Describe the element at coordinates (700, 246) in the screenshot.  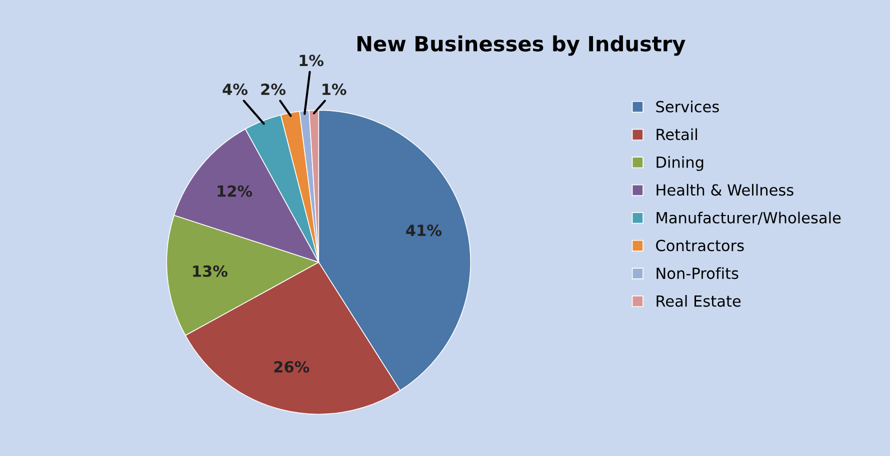
I see `legend-label: Contractors` at that location.